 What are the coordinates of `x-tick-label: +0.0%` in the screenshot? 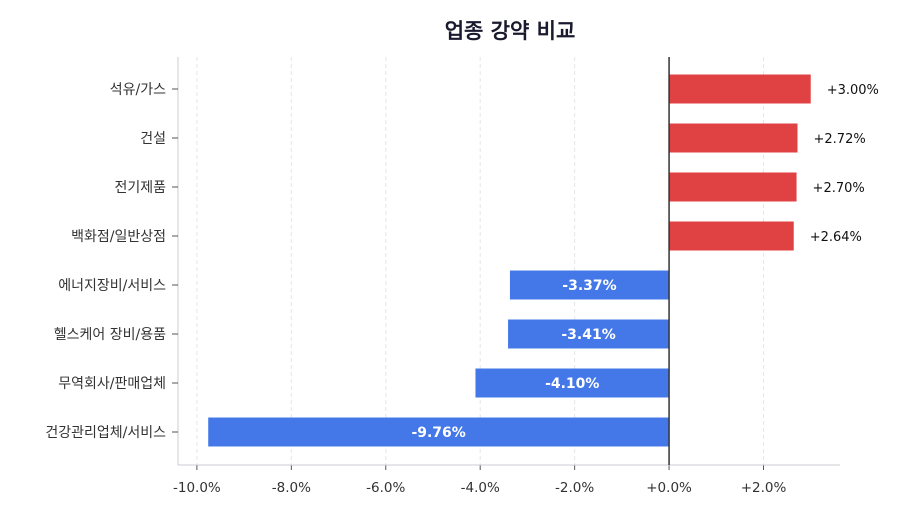 It's located at (669, 488).